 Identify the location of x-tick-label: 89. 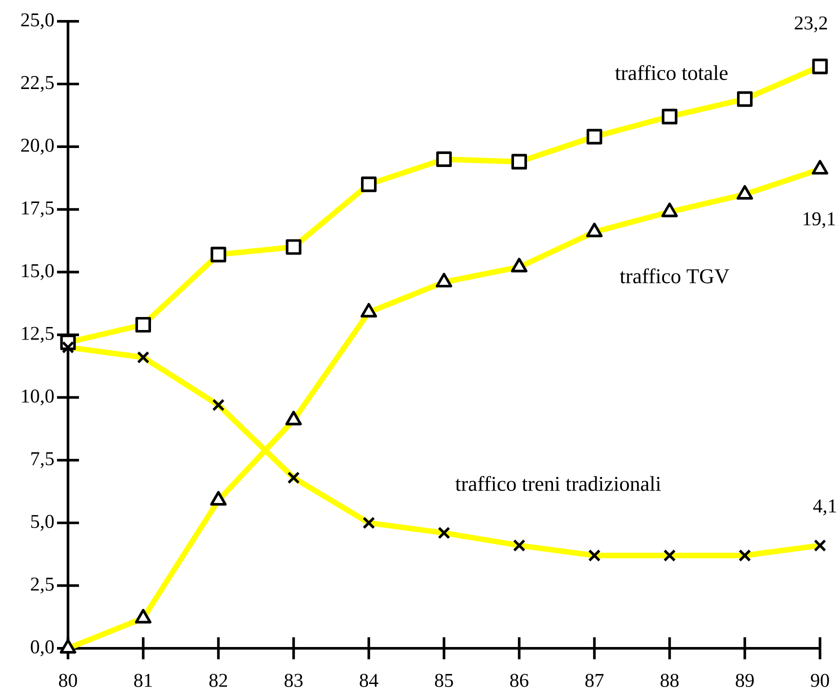
(745, 680).